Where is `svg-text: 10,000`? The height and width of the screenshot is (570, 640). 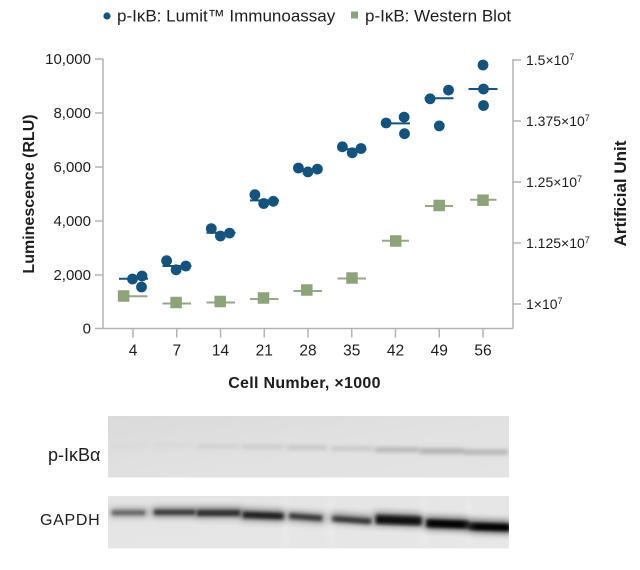 svg-text: 10,000 is located at coordinates (68, 59).